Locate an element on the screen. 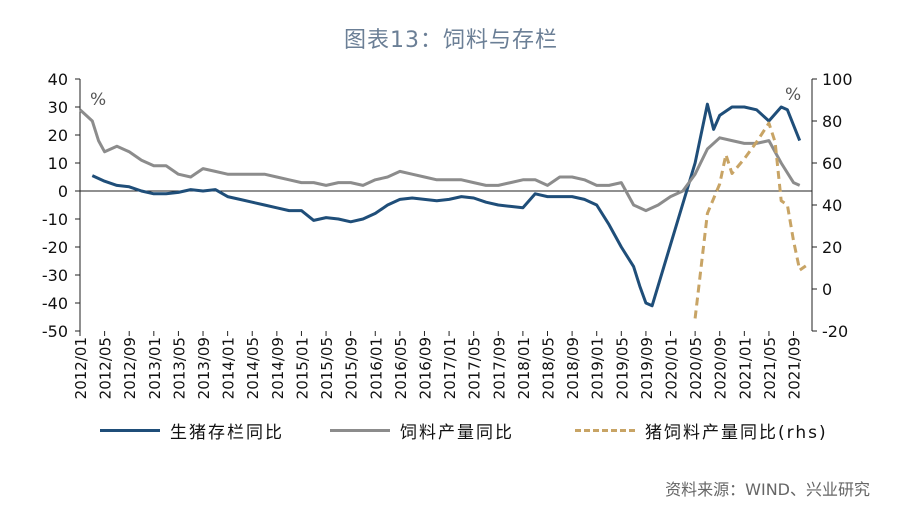  x-tick-label: 2014/01 is located at coordinates (229, 368).